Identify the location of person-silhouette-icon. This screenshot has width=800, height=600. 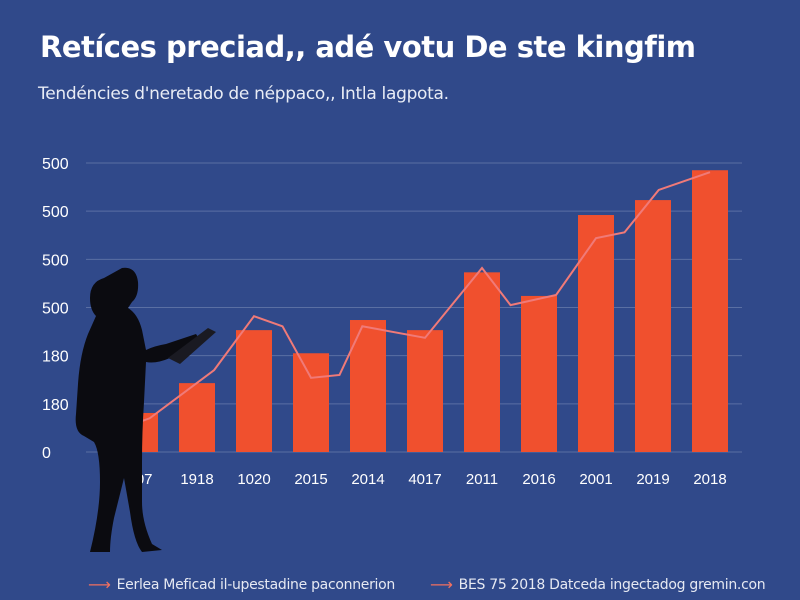
(145, 409).